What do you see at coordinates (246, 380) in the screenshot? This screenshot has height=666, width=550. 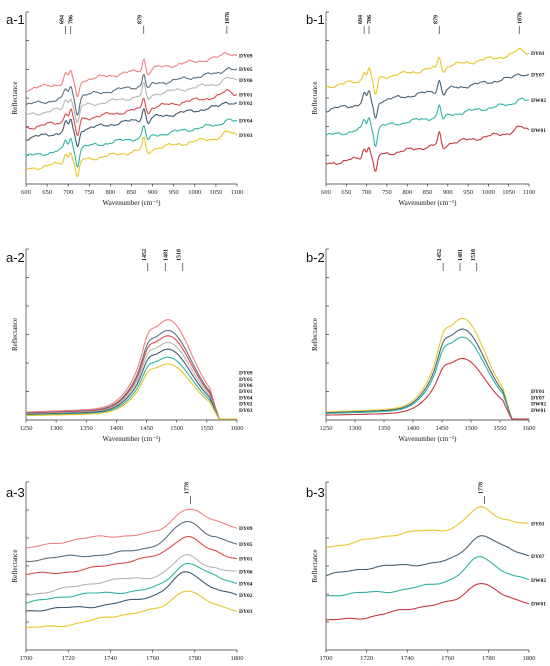 I see `legend-label-dy05: DY05` at bounding box center [246, 380].